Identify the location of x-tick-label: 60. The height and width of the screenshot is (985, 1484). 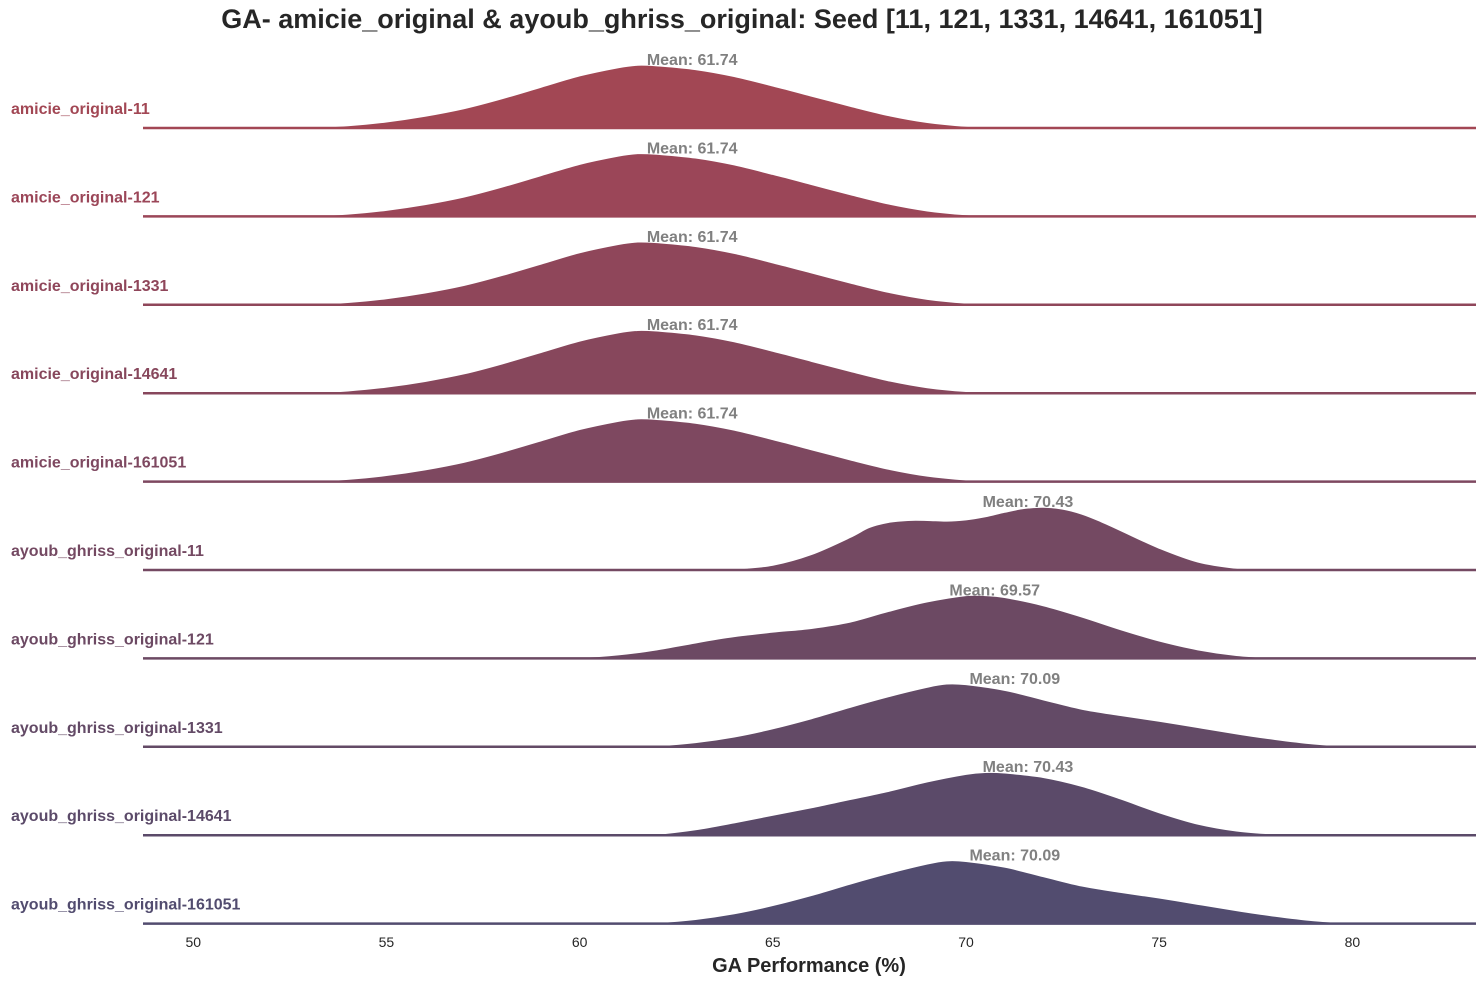
(580, 942).